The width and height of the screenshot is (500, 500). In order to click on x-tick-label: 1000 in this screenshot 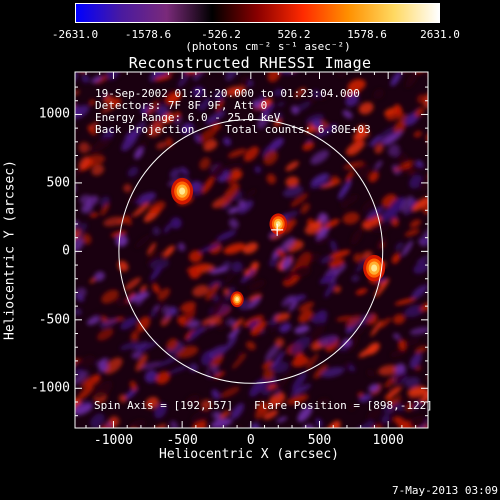, I will do `click(388, 440)`.